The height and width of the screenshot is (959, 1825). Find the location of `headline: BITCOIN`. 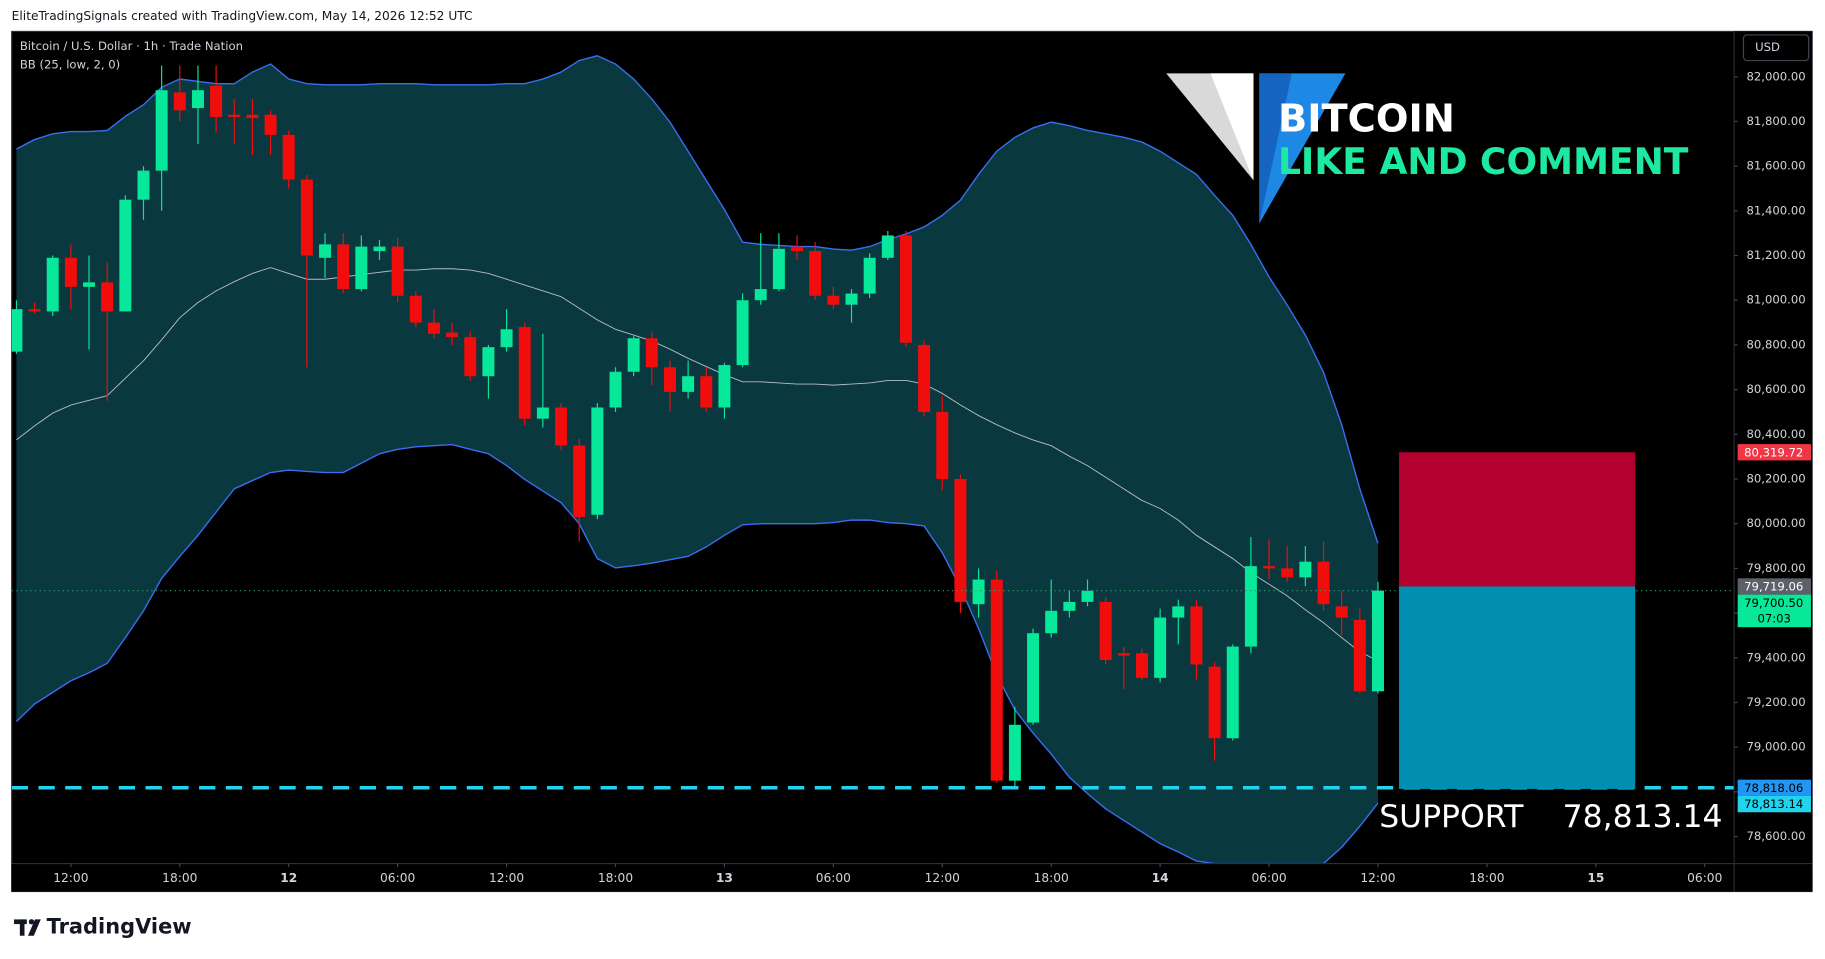

headline: BITCOIN is located at coordinates (1366, 119).